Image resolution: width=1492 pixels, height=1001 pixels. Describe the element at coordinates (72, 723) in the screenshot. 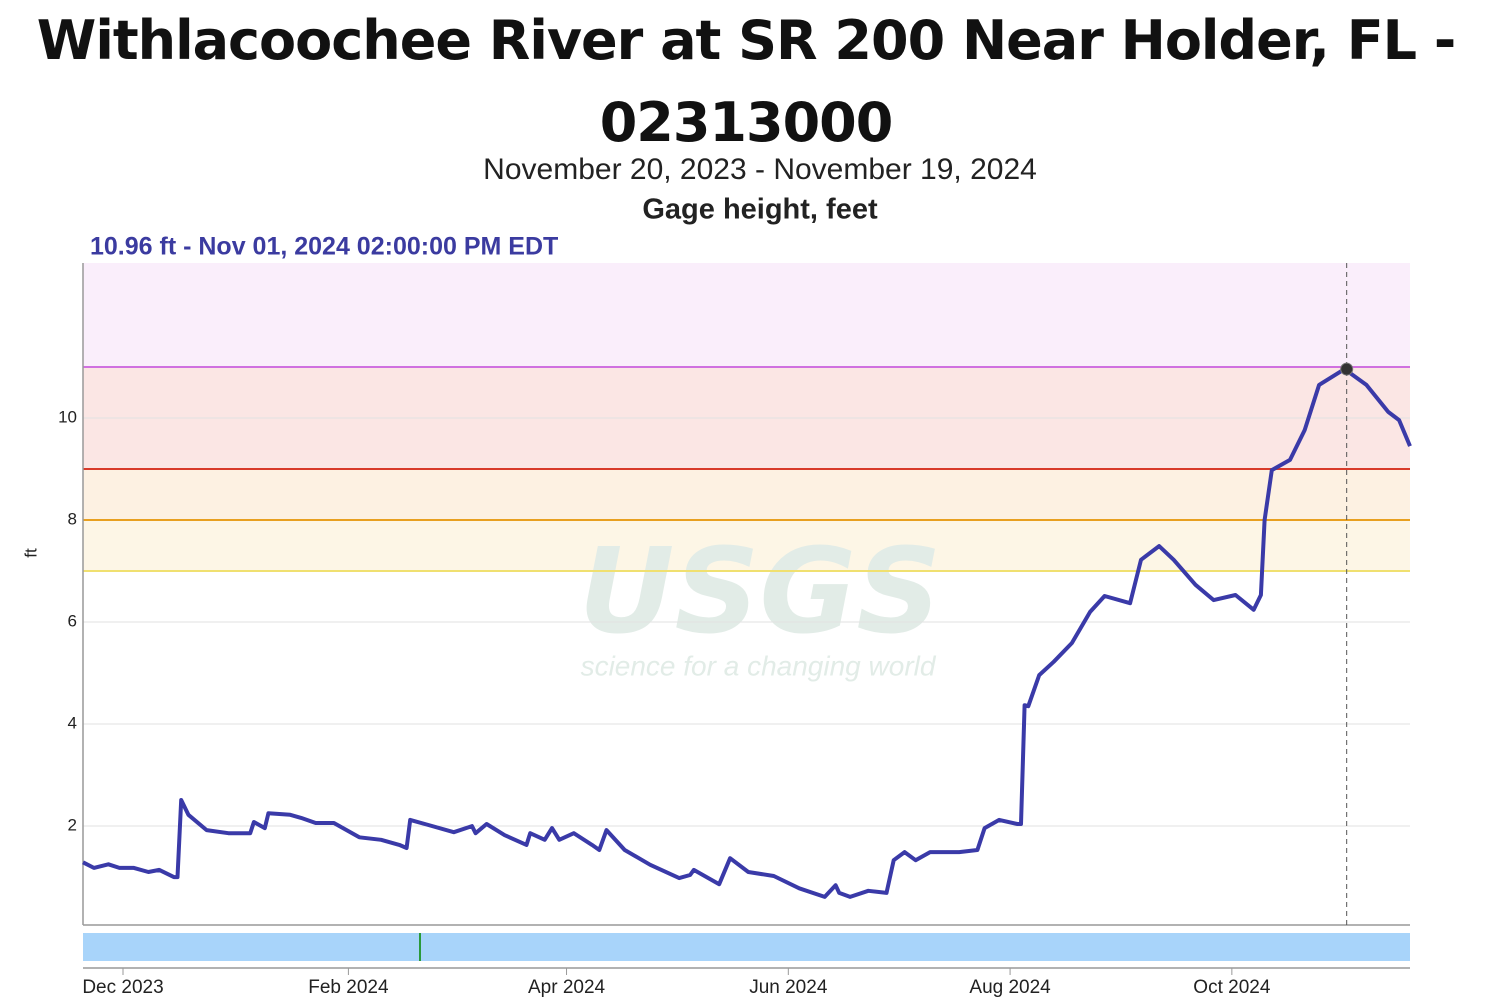

I see `y-tick-label: 4` at that location.